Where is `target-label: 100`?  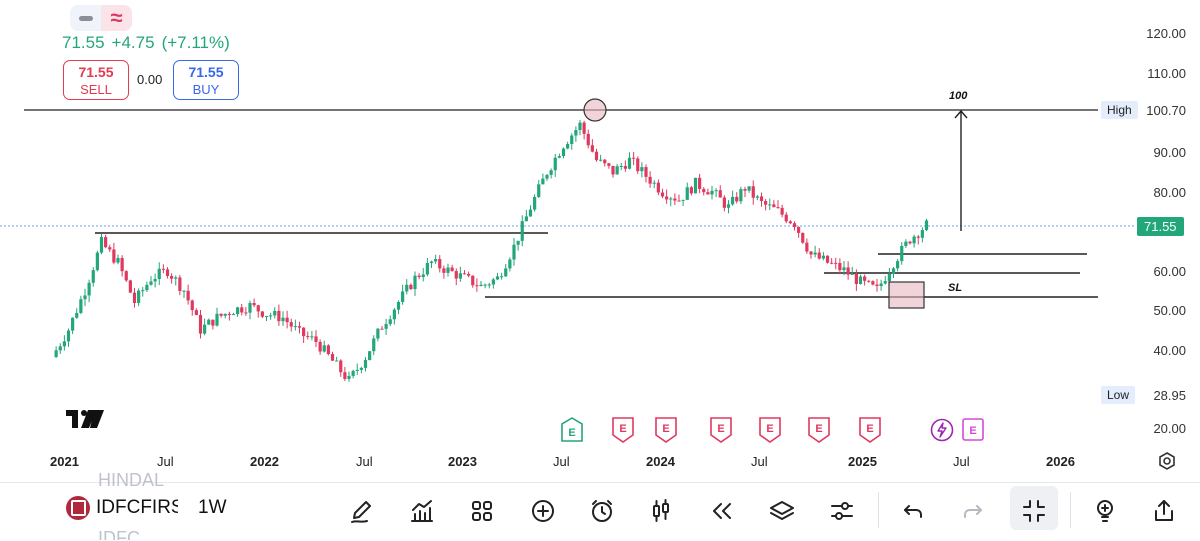
target-label: 100 is located at coordinates (958, 96).